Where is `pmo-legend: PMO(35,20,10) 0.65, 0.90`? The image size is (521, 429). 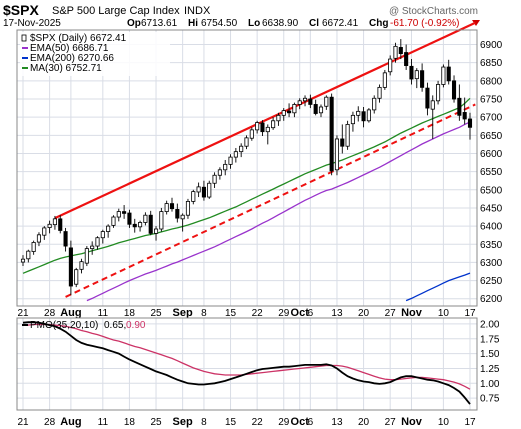 pmo-legend: PMO(35,20,10) 0.65, 0.90 is located at coordinates (84, 325).